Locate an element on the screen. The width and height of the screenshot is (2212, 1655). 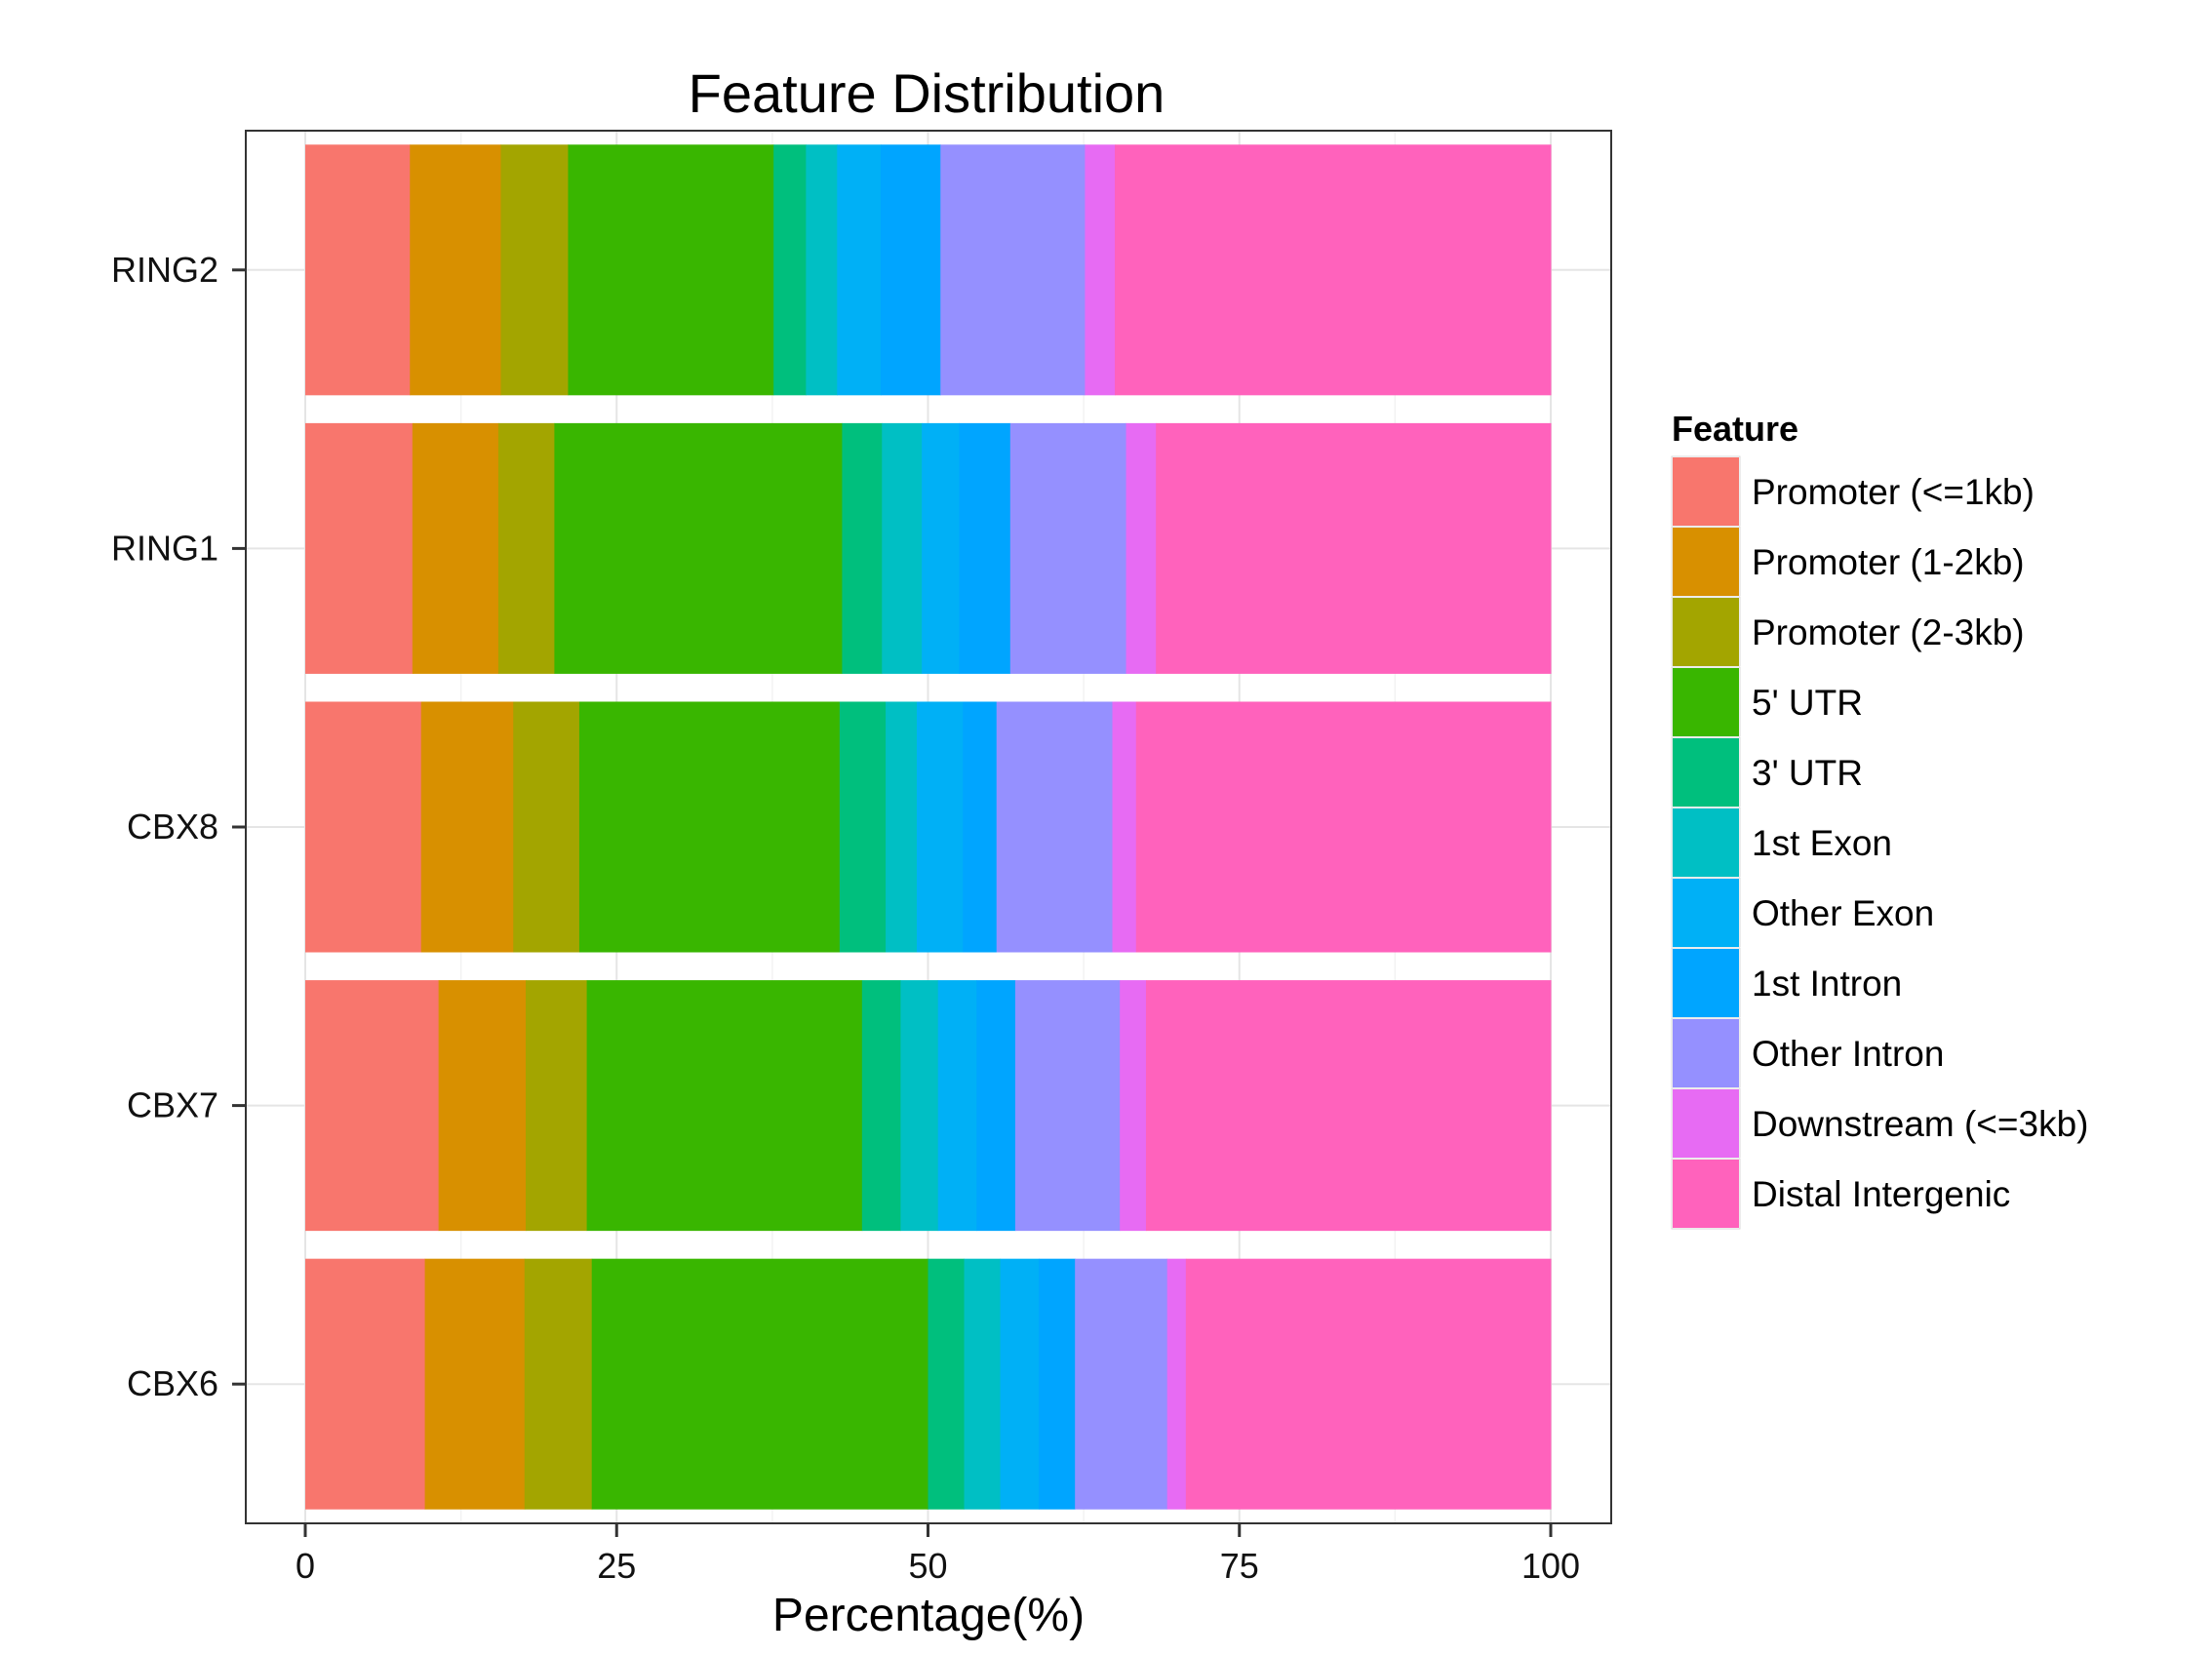
legend-key-border is located at coordinates (1706, 1194).